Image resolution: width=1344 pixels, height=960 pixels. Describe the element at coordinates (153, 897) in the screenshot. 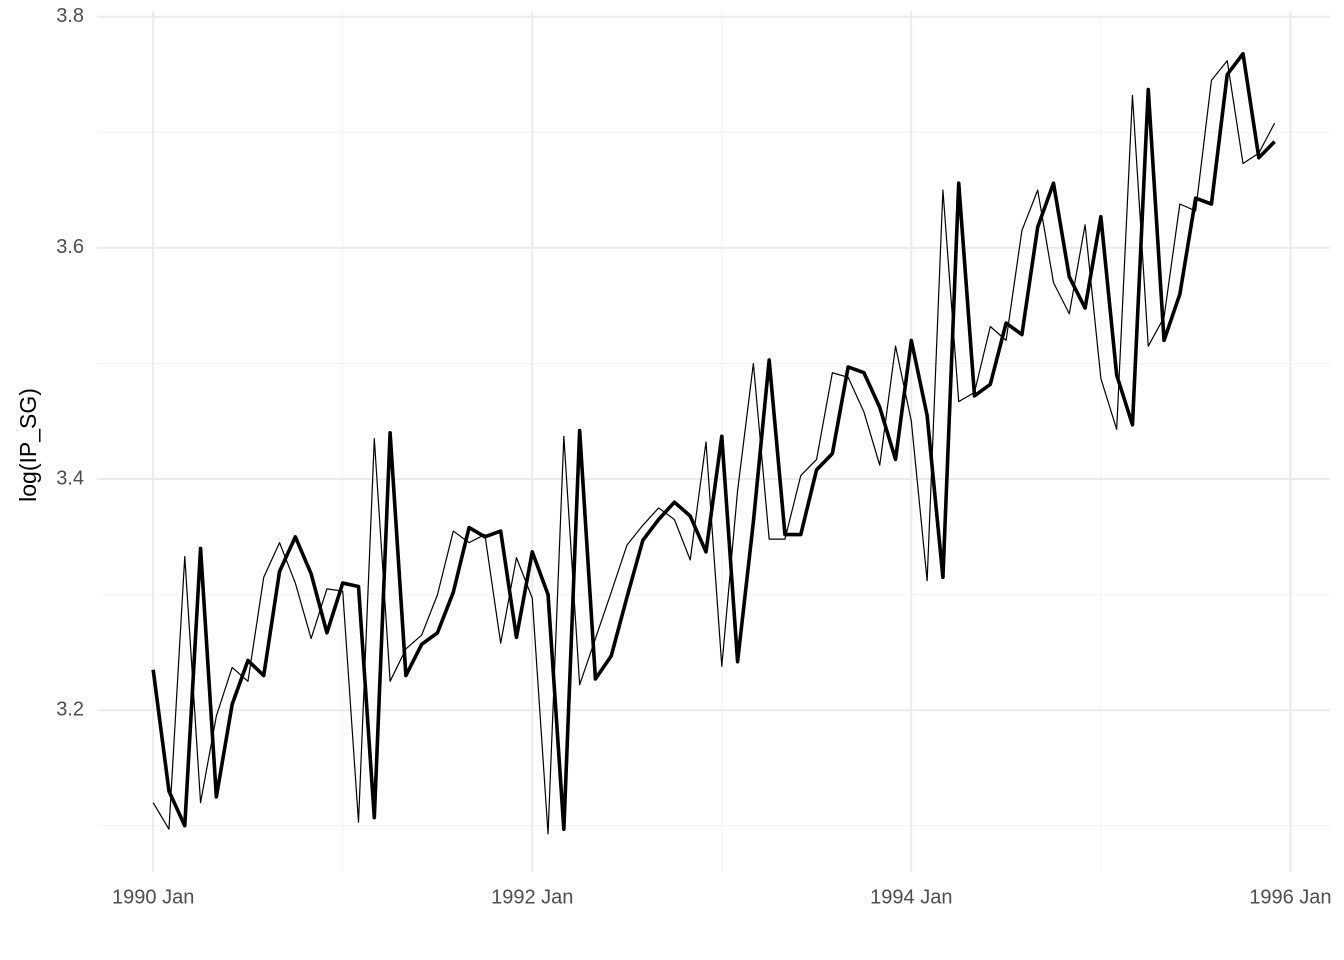

I see `x-tick-label: 1990 Jan` at that location.